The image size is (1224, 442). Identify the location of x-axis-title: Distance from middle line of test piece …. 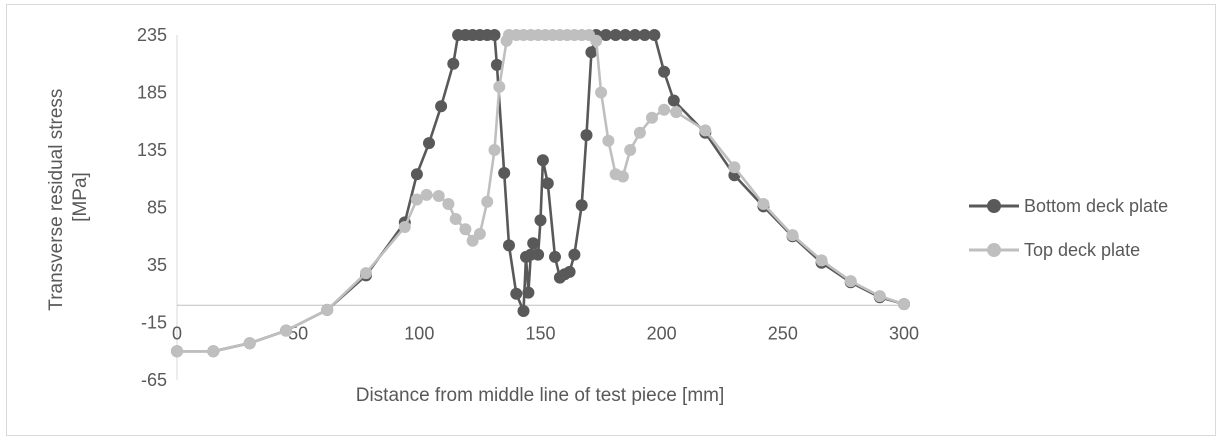
(540, 395).